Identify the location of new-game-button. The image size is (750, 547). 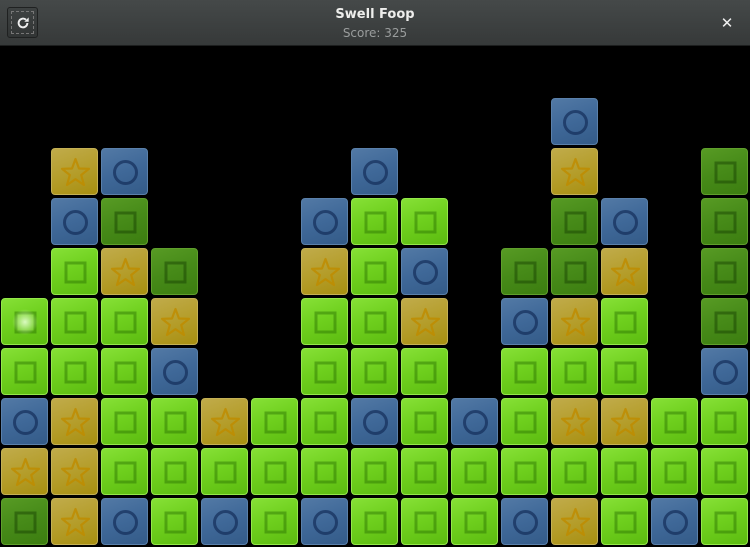
(22, 22).